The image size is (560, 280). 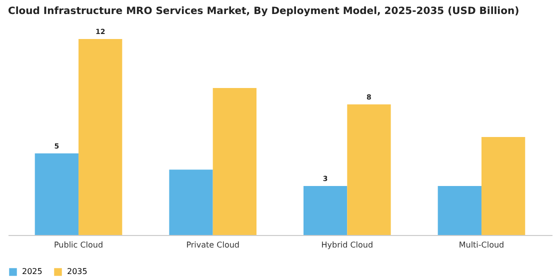 What do you see at coordinates (32, 271) in the screenshot?
I see `legend-label: 2025` at bounding box center [32, 271].